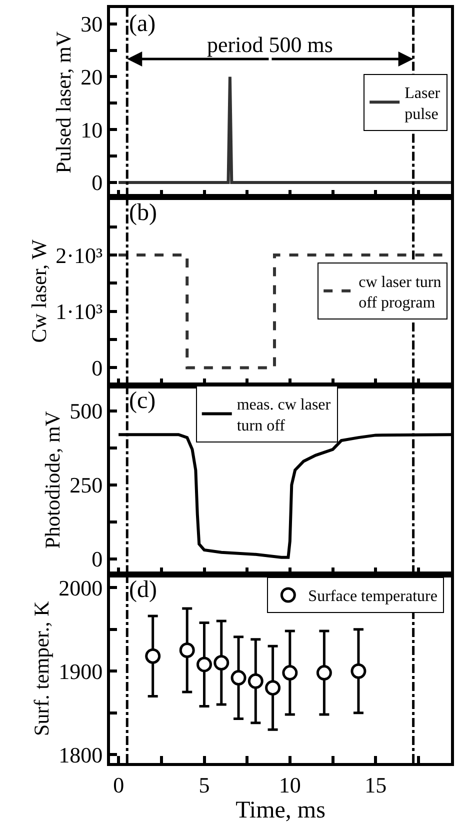  Describe the element at coordinates (204, 785) in the screenshot. I see `x-tick-label: 5` at that location.